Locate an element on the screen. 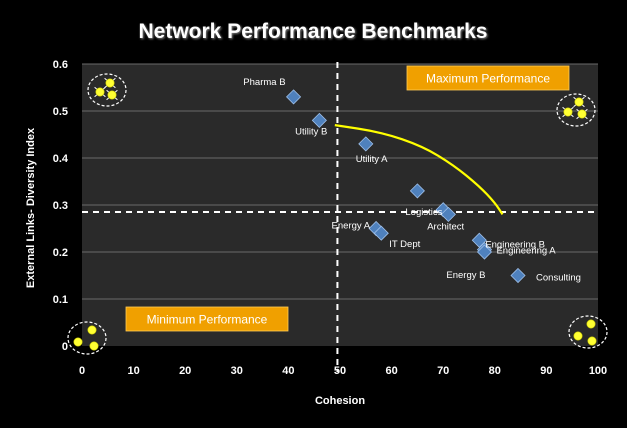  data-label: Consulting is located at coordinates (558, 278).